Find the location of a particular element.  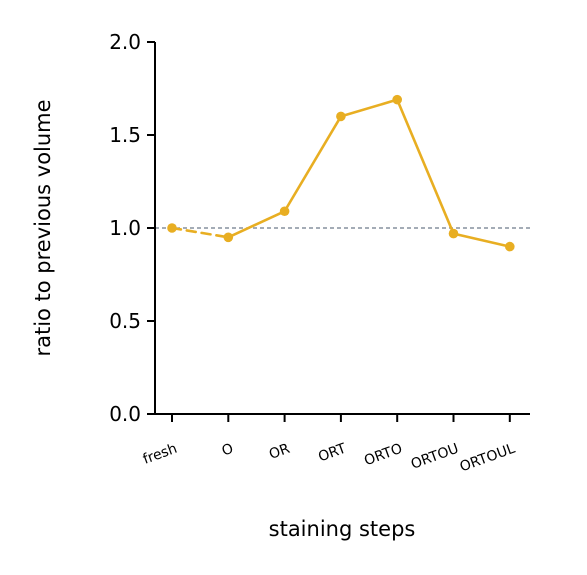

y-tick-label: 2.0 is located at coordinates (125, 42).